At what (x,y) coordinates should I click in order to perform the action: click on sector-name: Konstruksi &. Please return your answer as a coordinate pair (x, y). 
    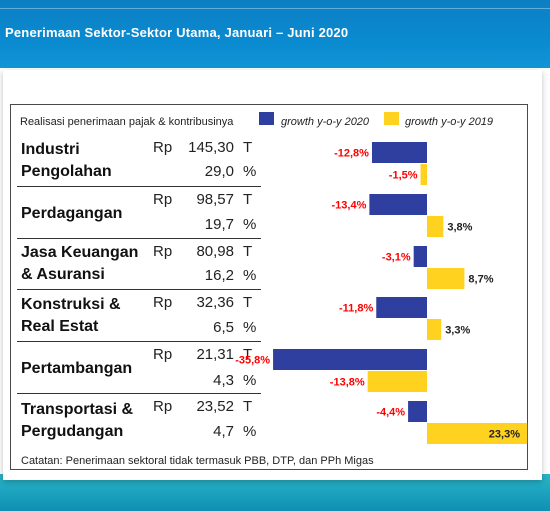
    Looking at the image, I should click on (71, 304).